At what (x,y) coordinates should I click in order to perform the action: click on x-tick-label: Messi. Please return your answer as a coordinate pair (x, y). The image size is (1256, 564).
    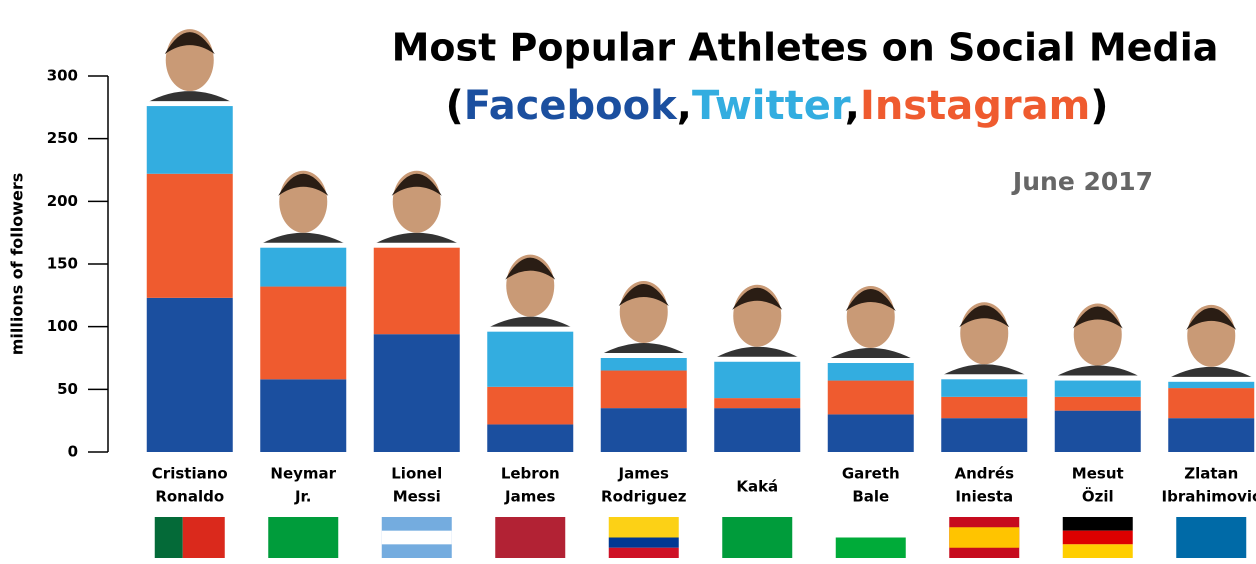
    Looking at the image, I should click on (417, 497).